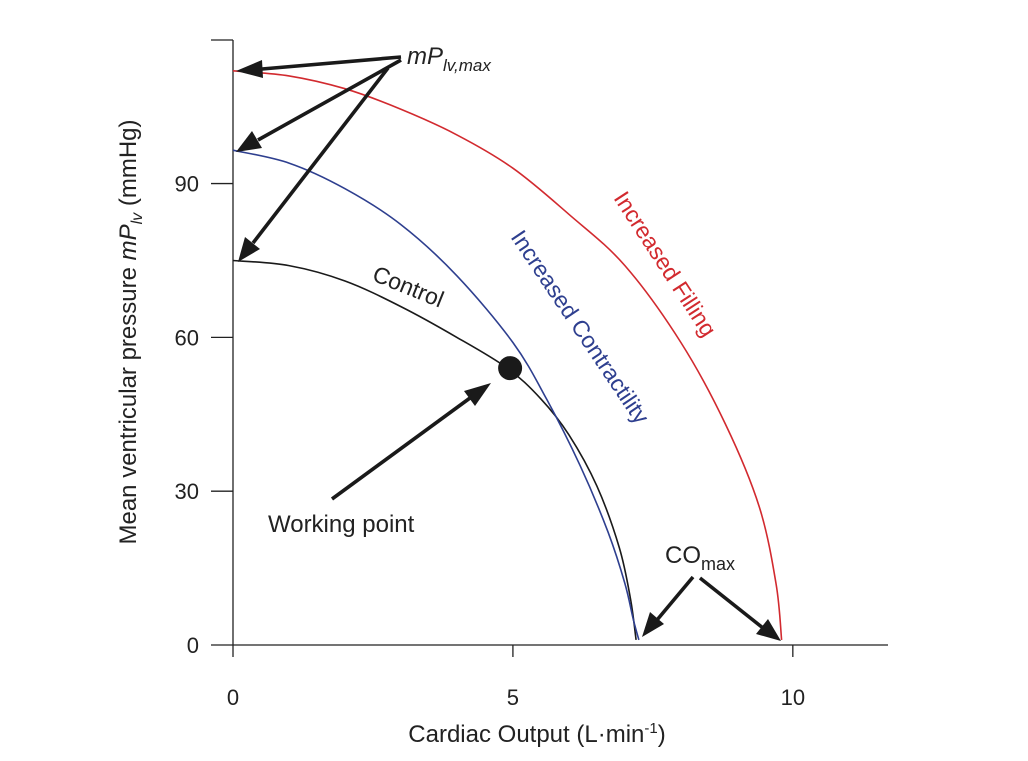 The height and width of the screenshot is (761, 1028). What do you see at coordinates (731, 603) in the screenshot?
I see `arrow-to-filling-comax` at bounding box center [731, 603].